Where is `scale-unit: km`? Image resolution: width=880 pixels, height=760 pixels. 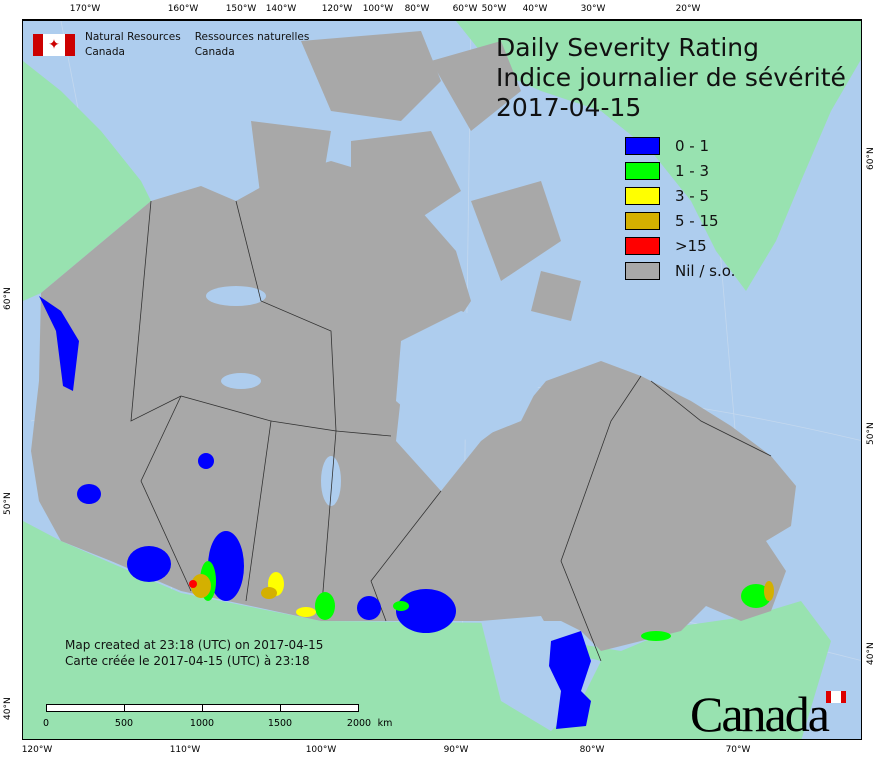 scale-unit: km is located at coordinates (385, 723).